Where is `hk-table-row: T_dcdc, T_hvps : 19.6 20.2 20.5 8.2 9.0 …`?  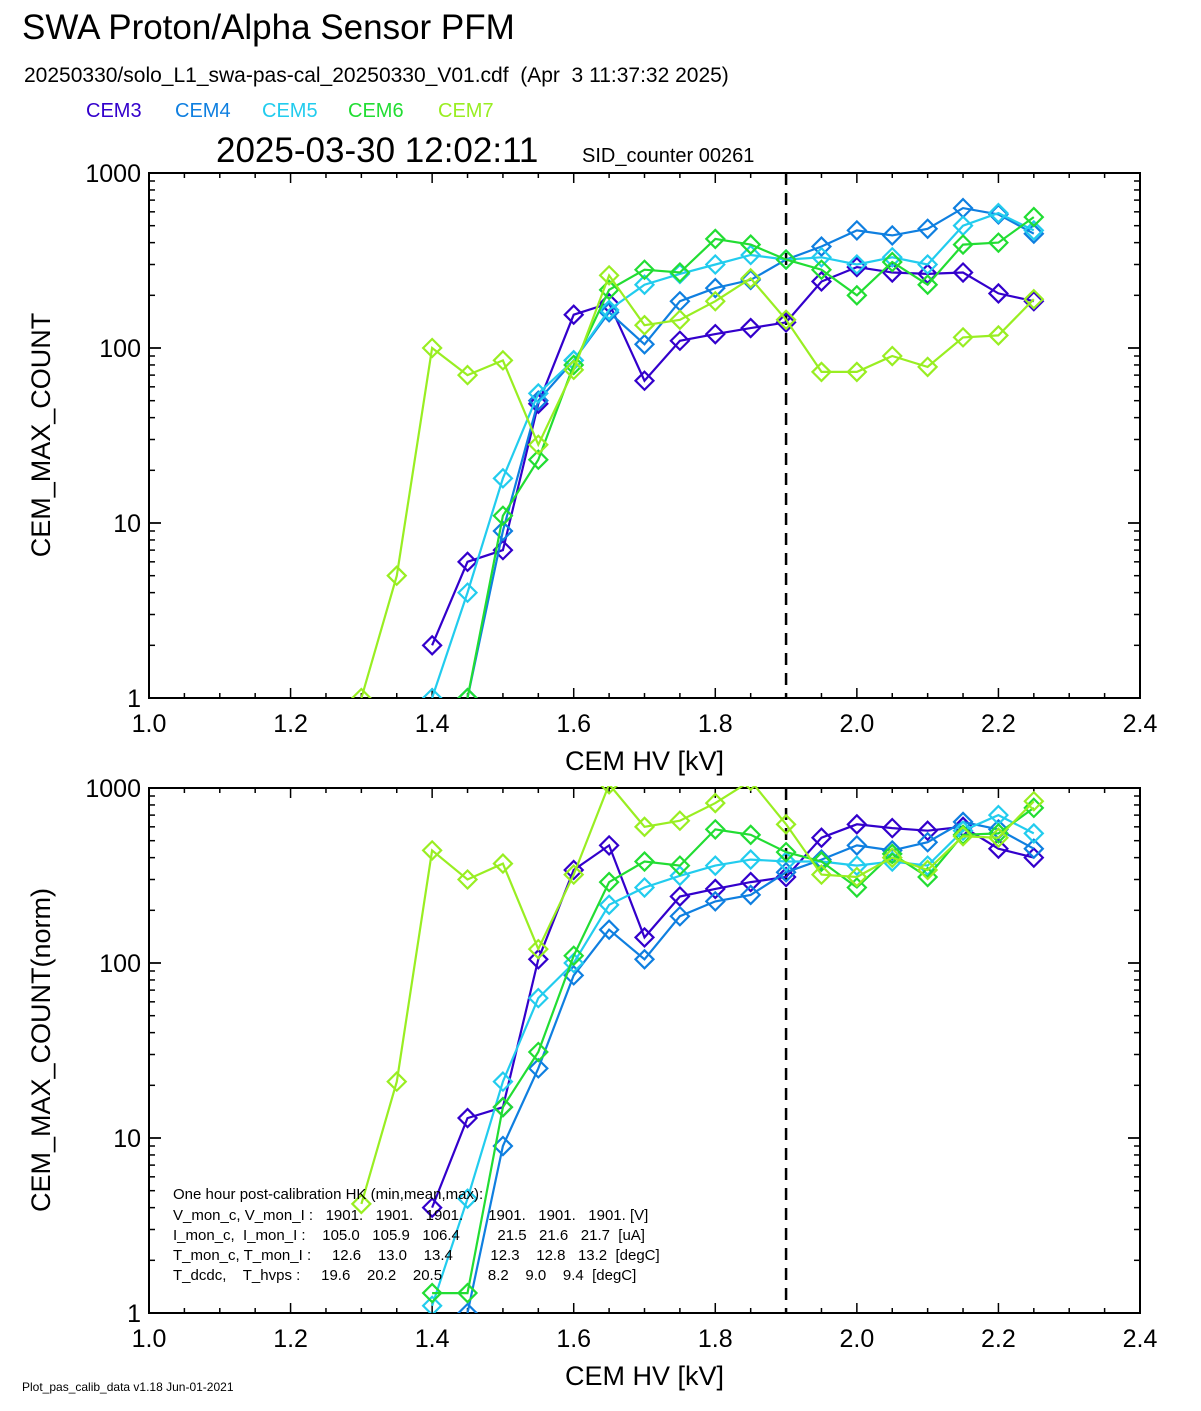
hk-table-row: T_dcdc, T_hvps : 19.6 20.2 20.5 8.2 9.0 … is located at coordinates (404, 1275).